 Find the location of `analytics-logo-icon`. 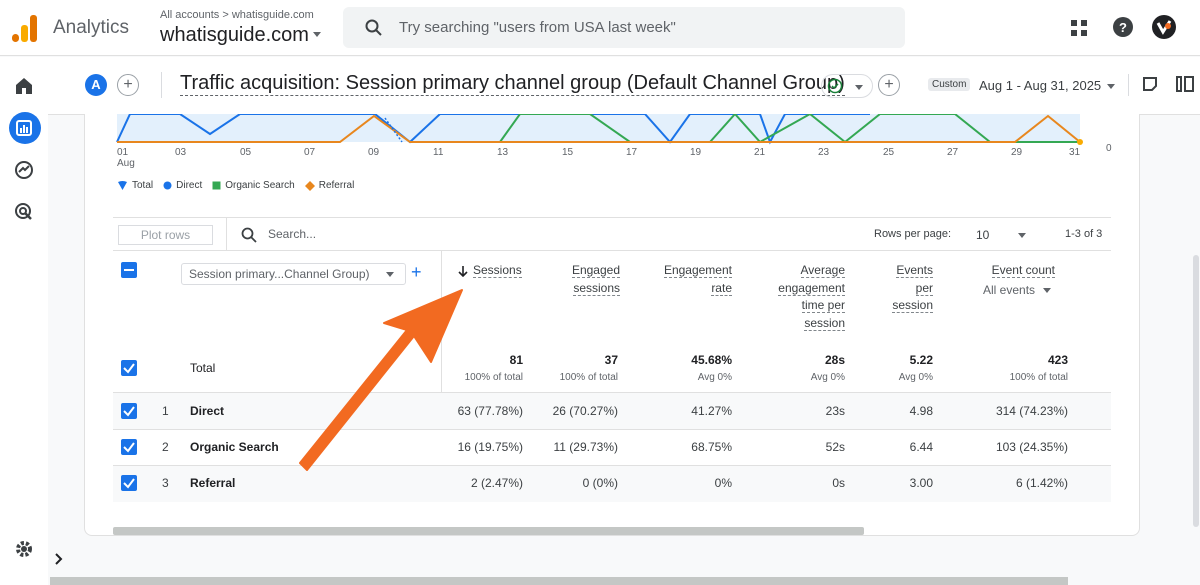

analytics-logo-icon is located at coordinates (25, 28).